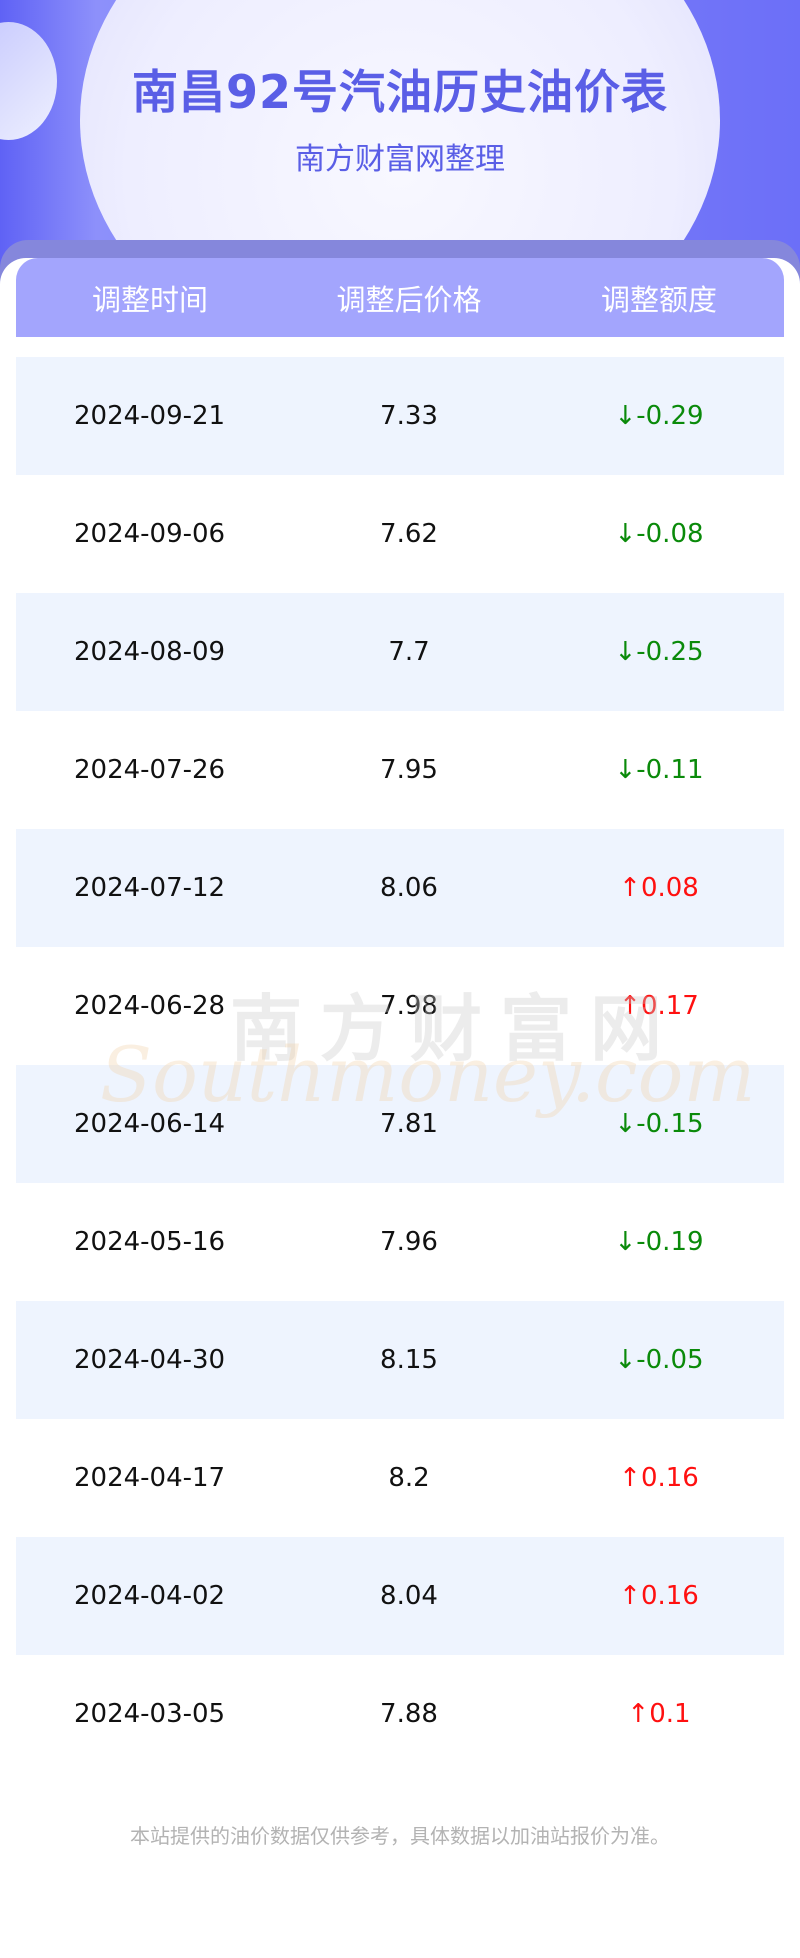 The image size is (800, 1958). I want to click on cell-date: 2024-06-28, so click(150, 1006).